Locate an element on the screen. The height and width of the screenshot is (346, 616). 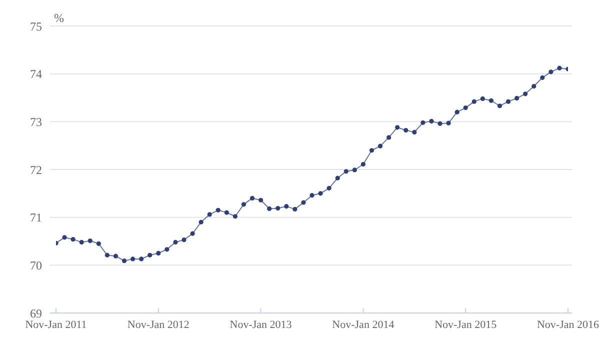
x-tick-label: Nov-Jan 2016 is located at coordinates (568, 324).